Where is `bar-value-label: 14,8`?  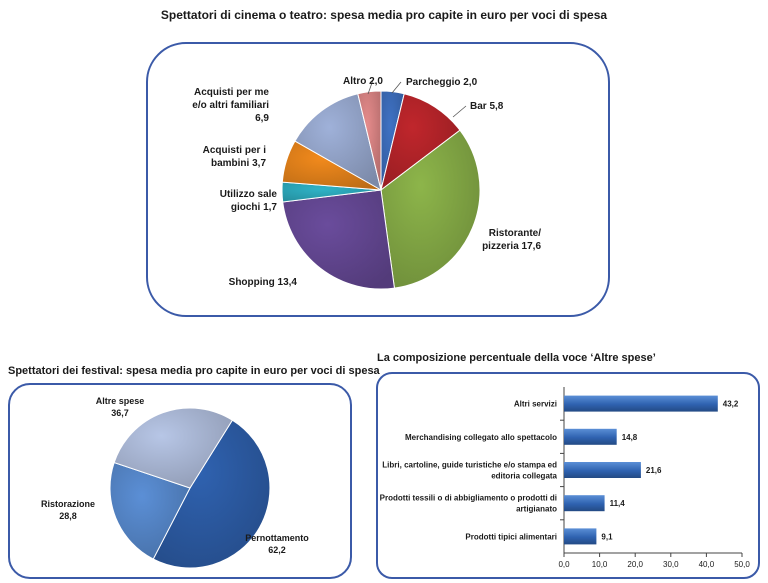
bar-value-label: 14,8 is located at coordinates (630, 437).